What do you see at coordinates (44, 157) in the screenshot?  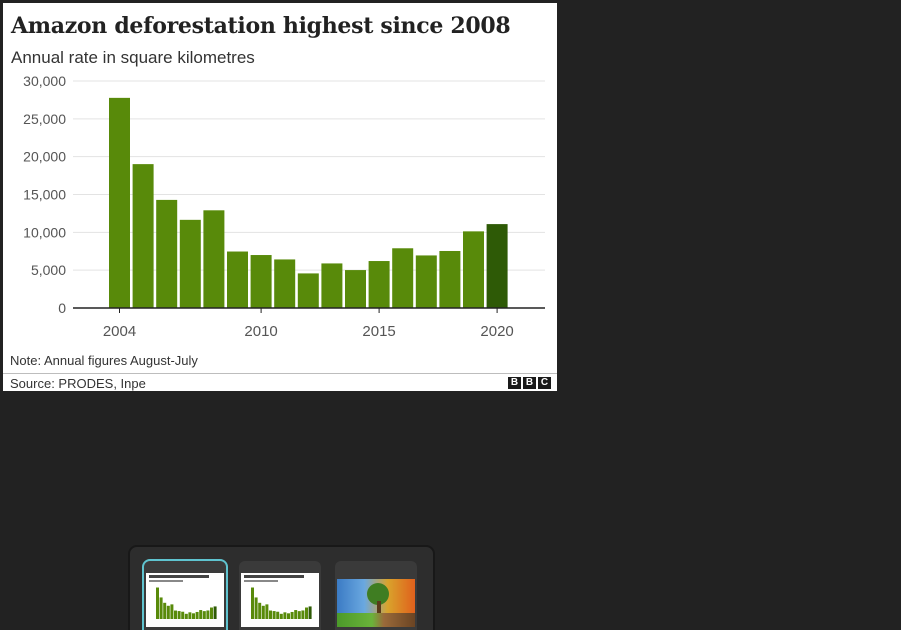 I see `y-tick-label: 20,000` at bounding box center [44, 157].